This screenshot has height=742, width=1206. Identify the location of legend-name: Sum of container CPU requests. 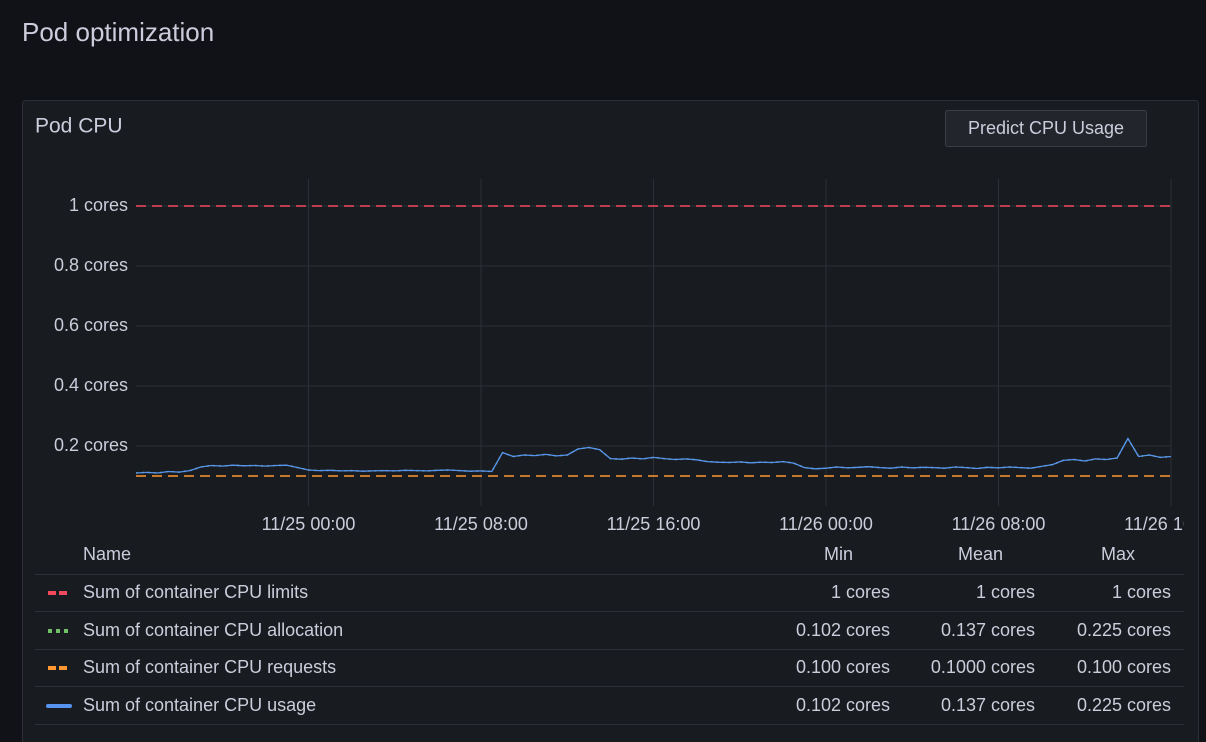
(209, 667).